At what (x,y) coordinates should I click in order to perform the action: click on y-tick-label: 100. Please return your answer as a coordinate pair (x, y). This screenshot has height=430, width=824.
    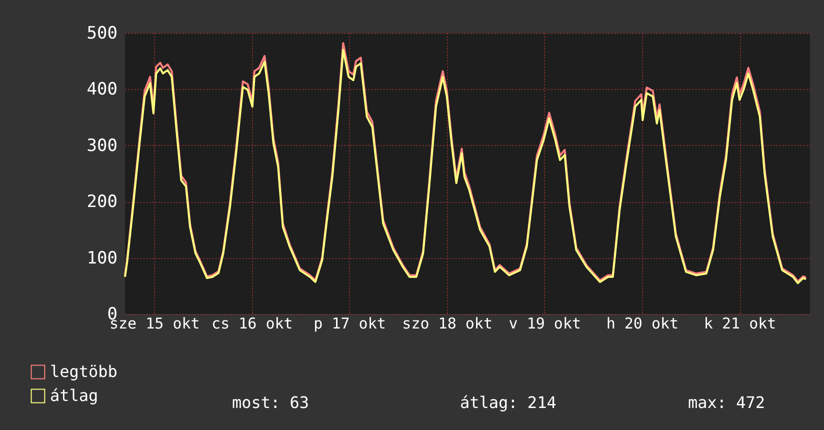
    Looking at the image, I should click on (102, 258).